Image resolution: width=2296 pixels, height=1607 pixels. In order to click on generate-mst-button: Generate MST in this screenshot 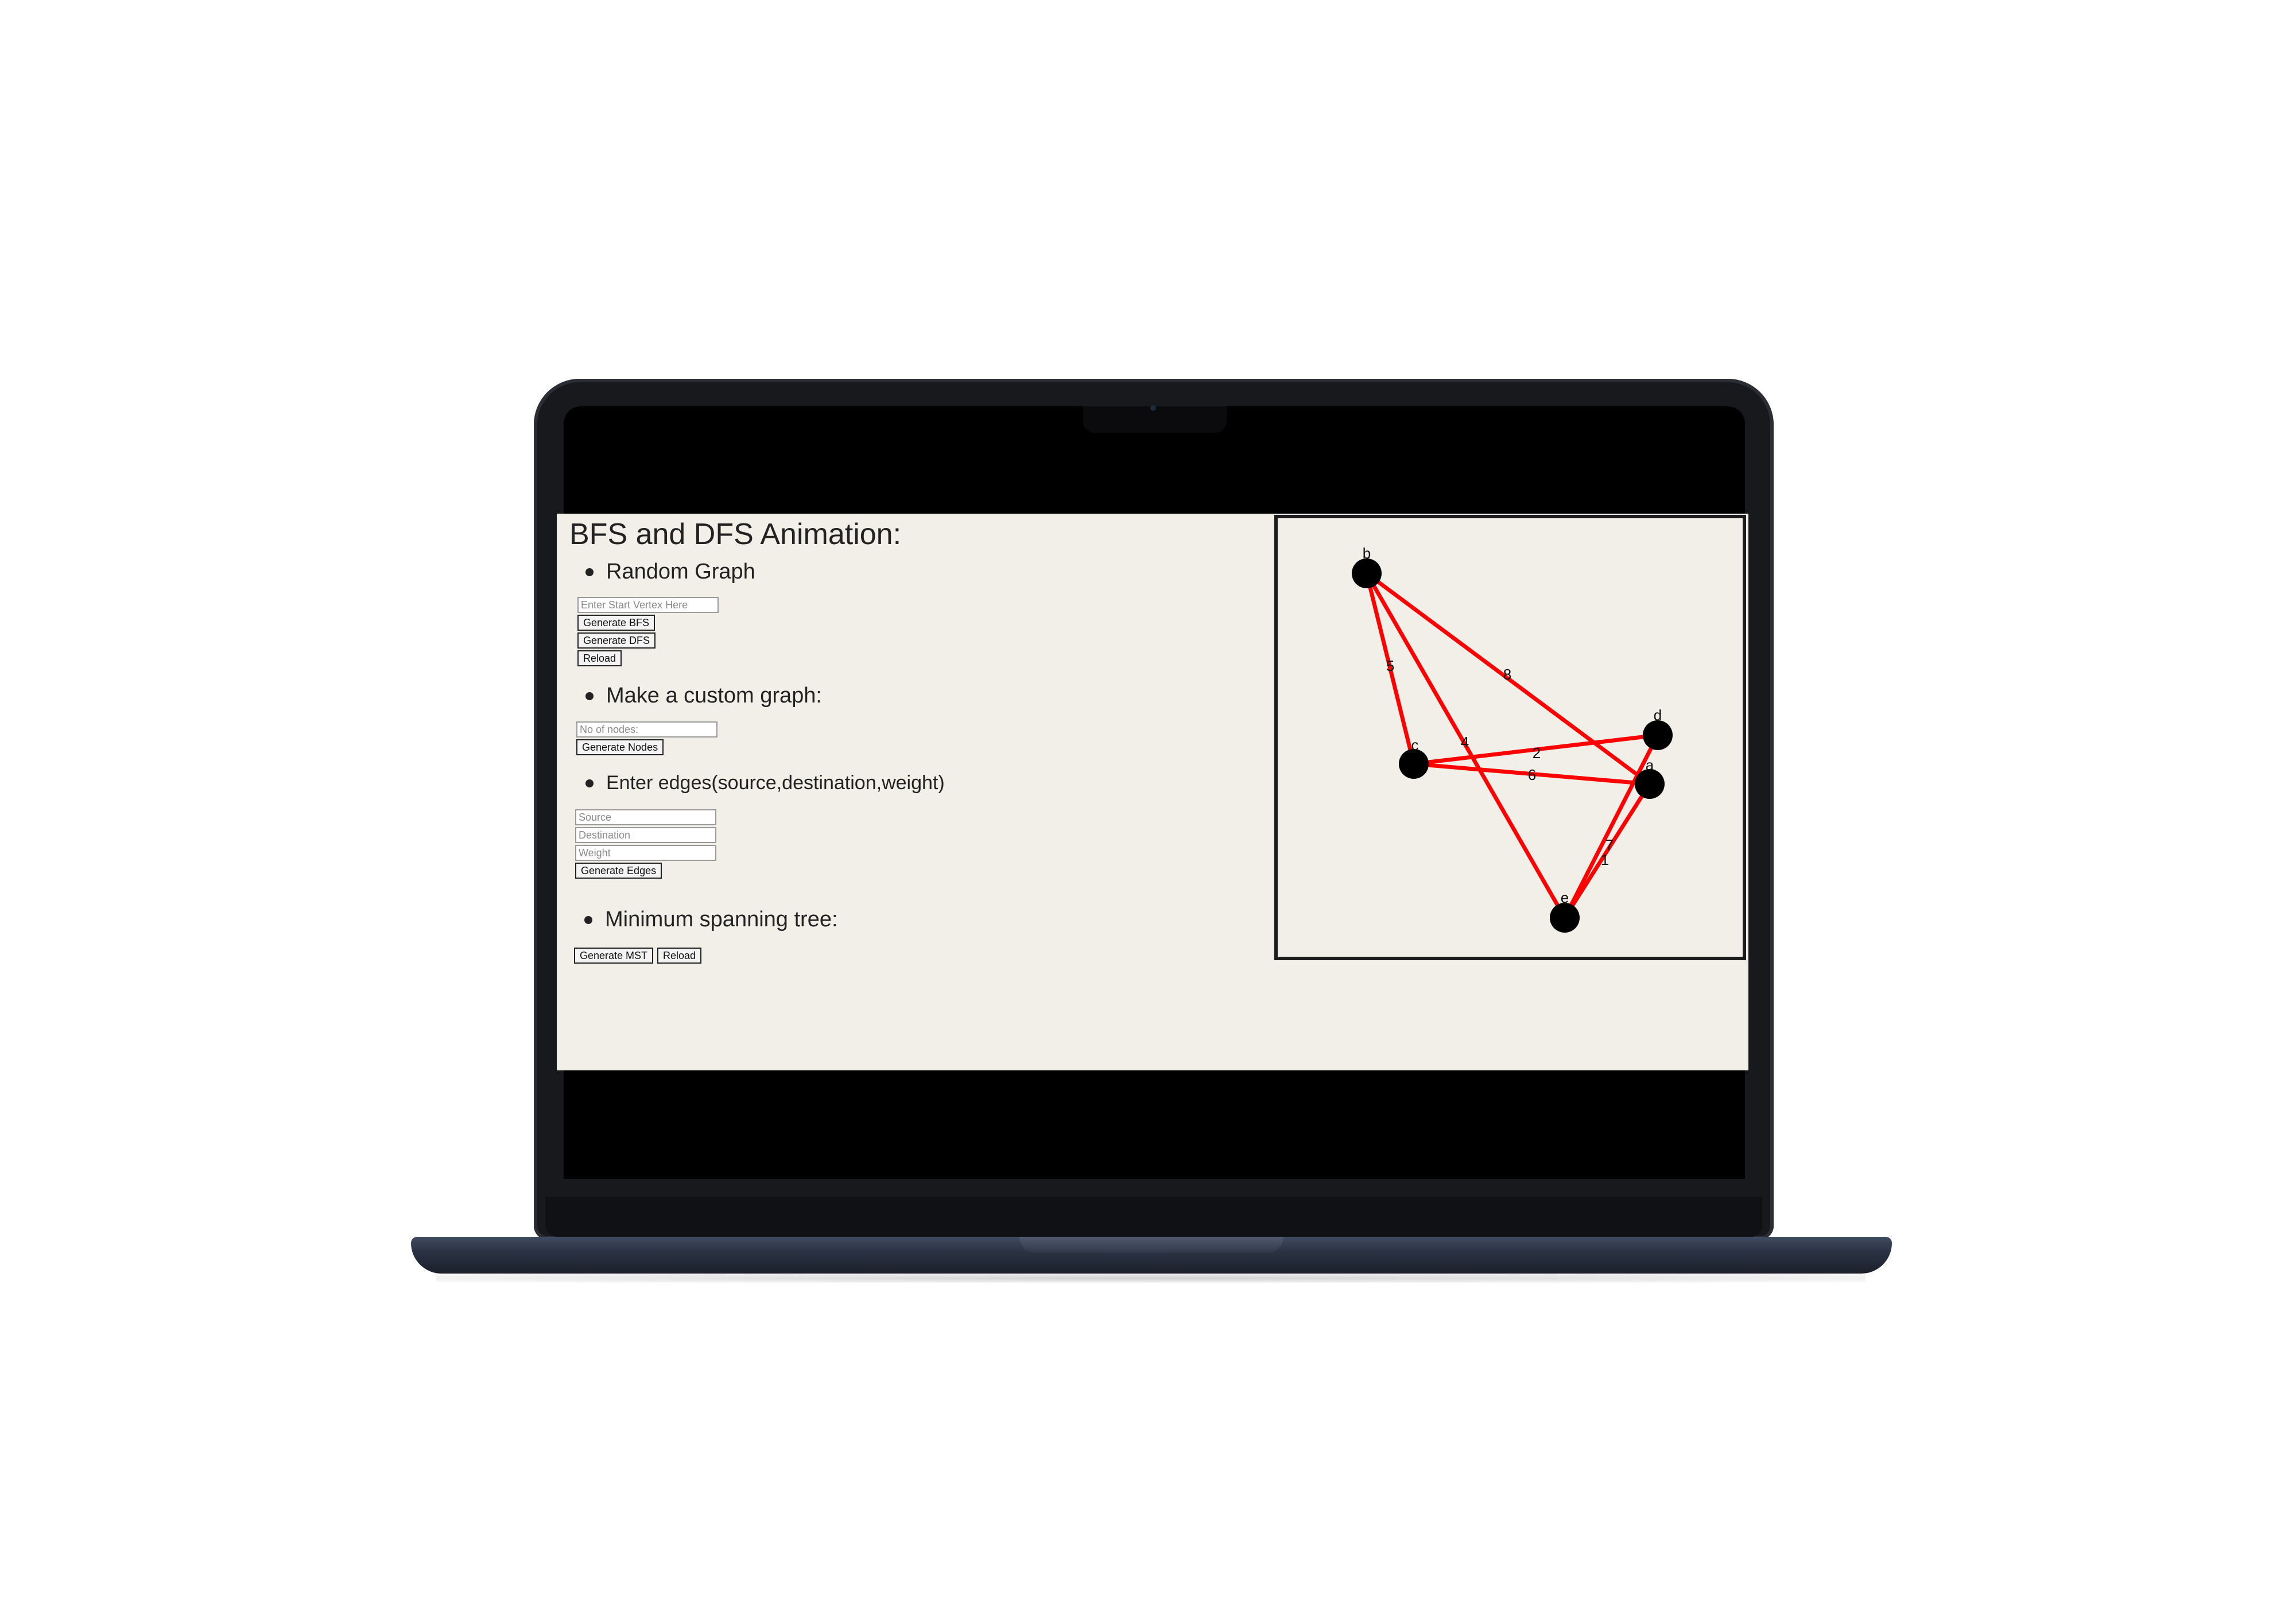, I will do `click(614, 956)`.